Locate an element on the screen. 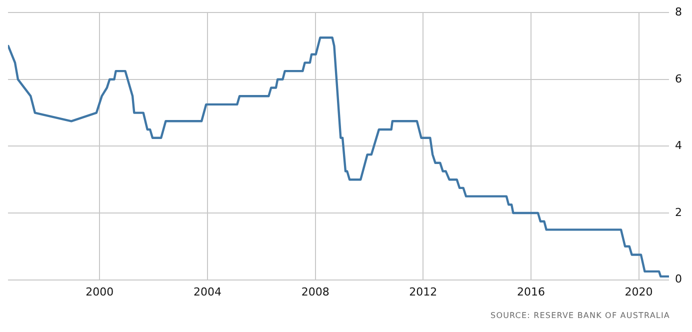 The width and height of the screenshot is (692, 332). x-tick-label: 2000 is located at coordinates (100, 291).